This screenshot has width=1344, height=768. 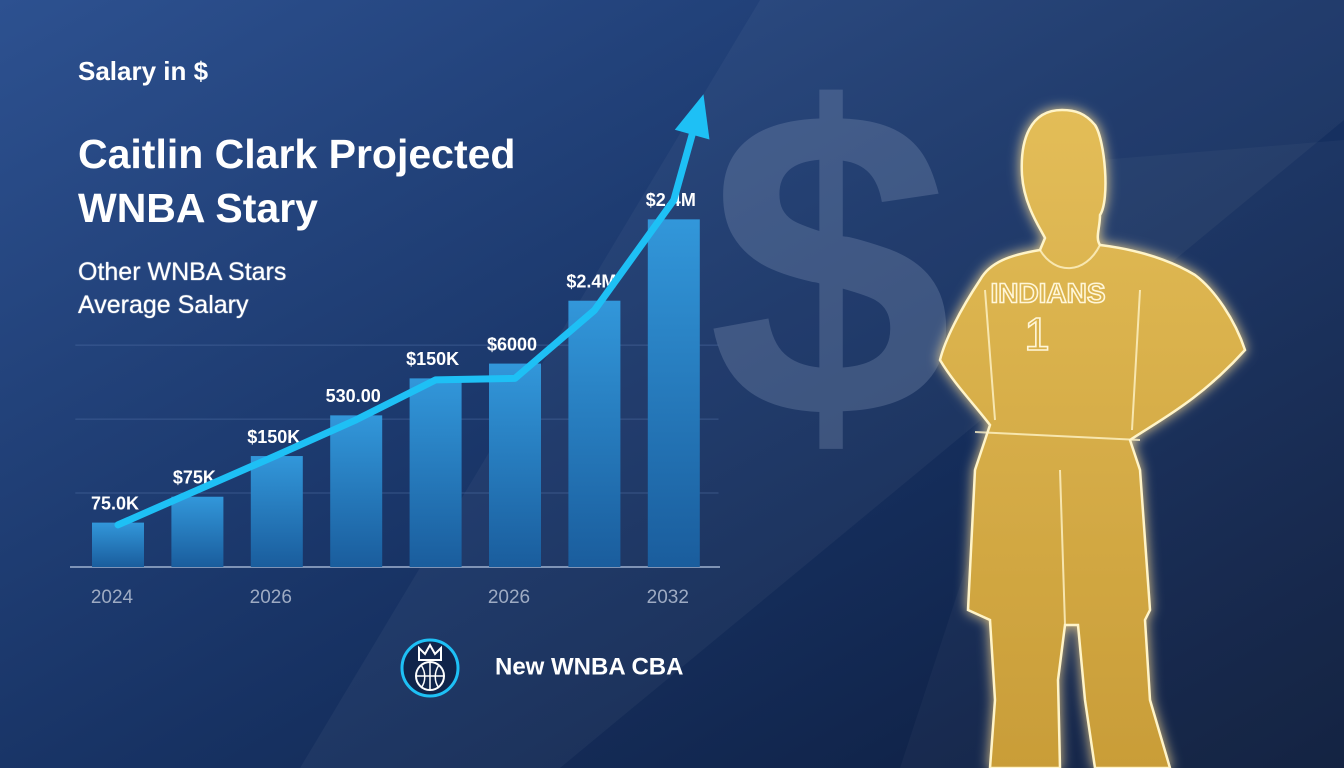 I want to click on jersey-number: 1, so click(x=1037, y=334).